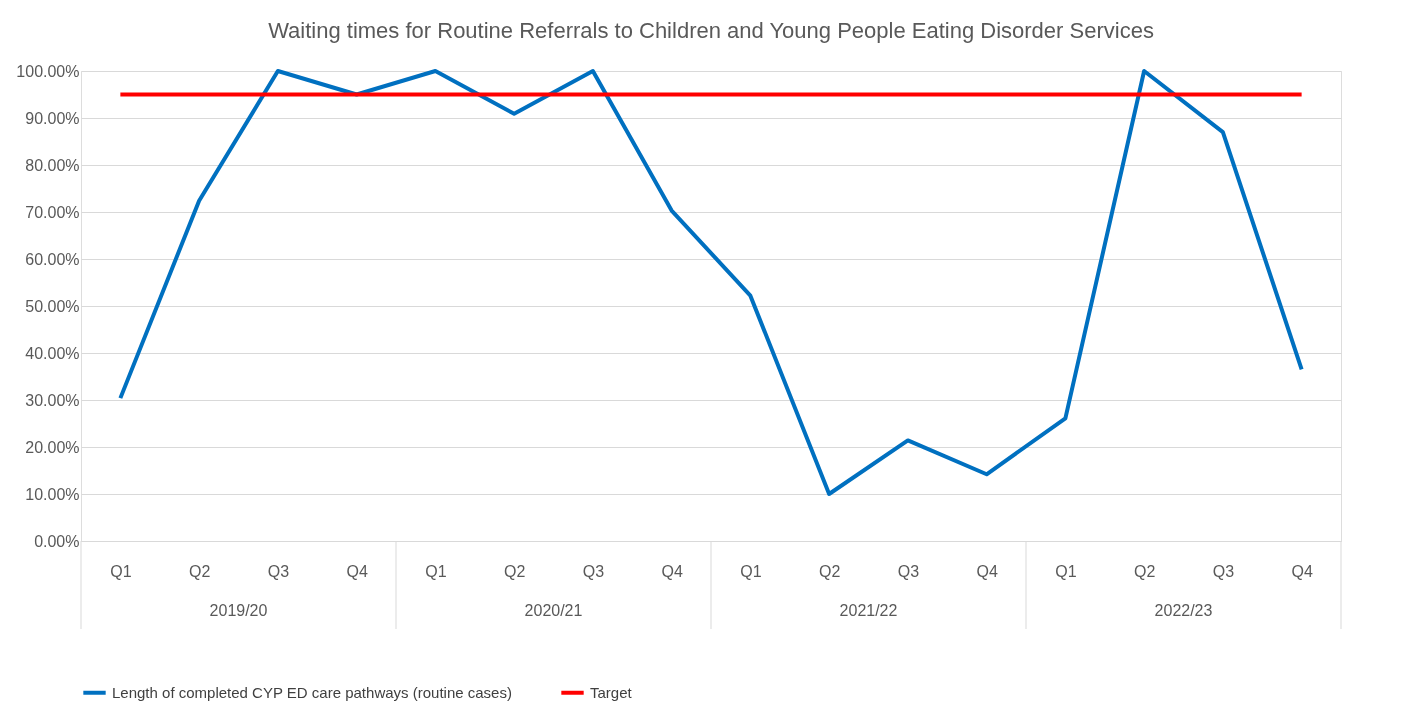  Describe the element at coordinates (52, 212) in the screenshot. I see `y-tick-label: 70.00%` at that location.